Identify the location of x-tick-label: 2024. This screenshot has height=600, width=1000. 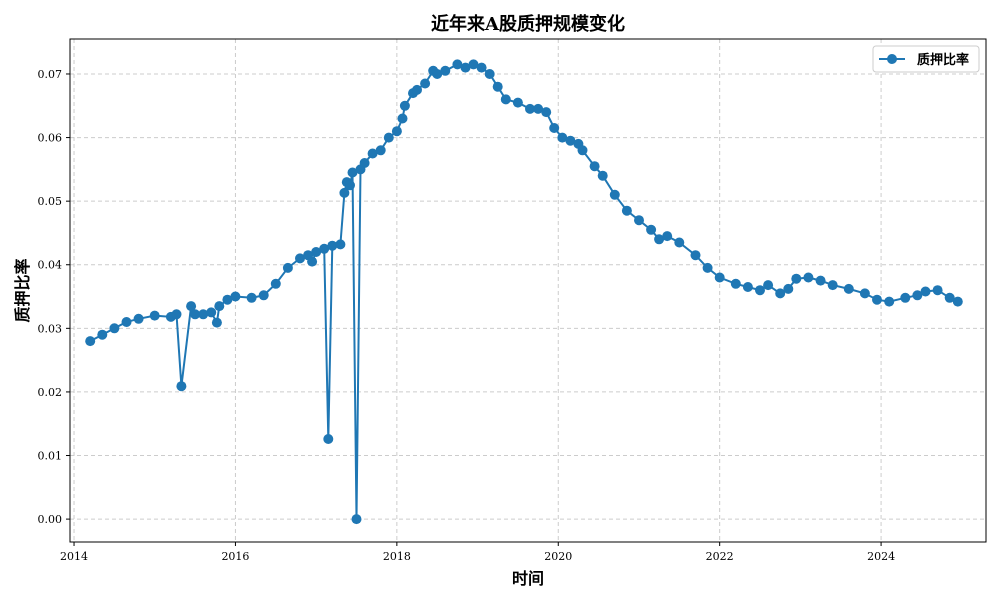
(881, 556).